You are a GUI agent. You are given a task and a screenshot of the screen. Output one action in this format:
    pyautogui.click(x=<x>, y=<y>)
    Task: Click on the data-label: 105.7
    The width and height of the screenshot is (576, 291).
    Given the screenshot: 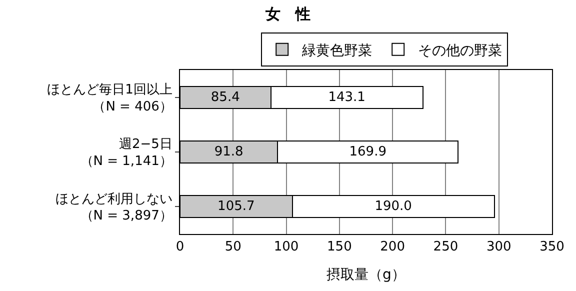 What is the action you would take?
    pyautogui.click(x=236, y=206)
    